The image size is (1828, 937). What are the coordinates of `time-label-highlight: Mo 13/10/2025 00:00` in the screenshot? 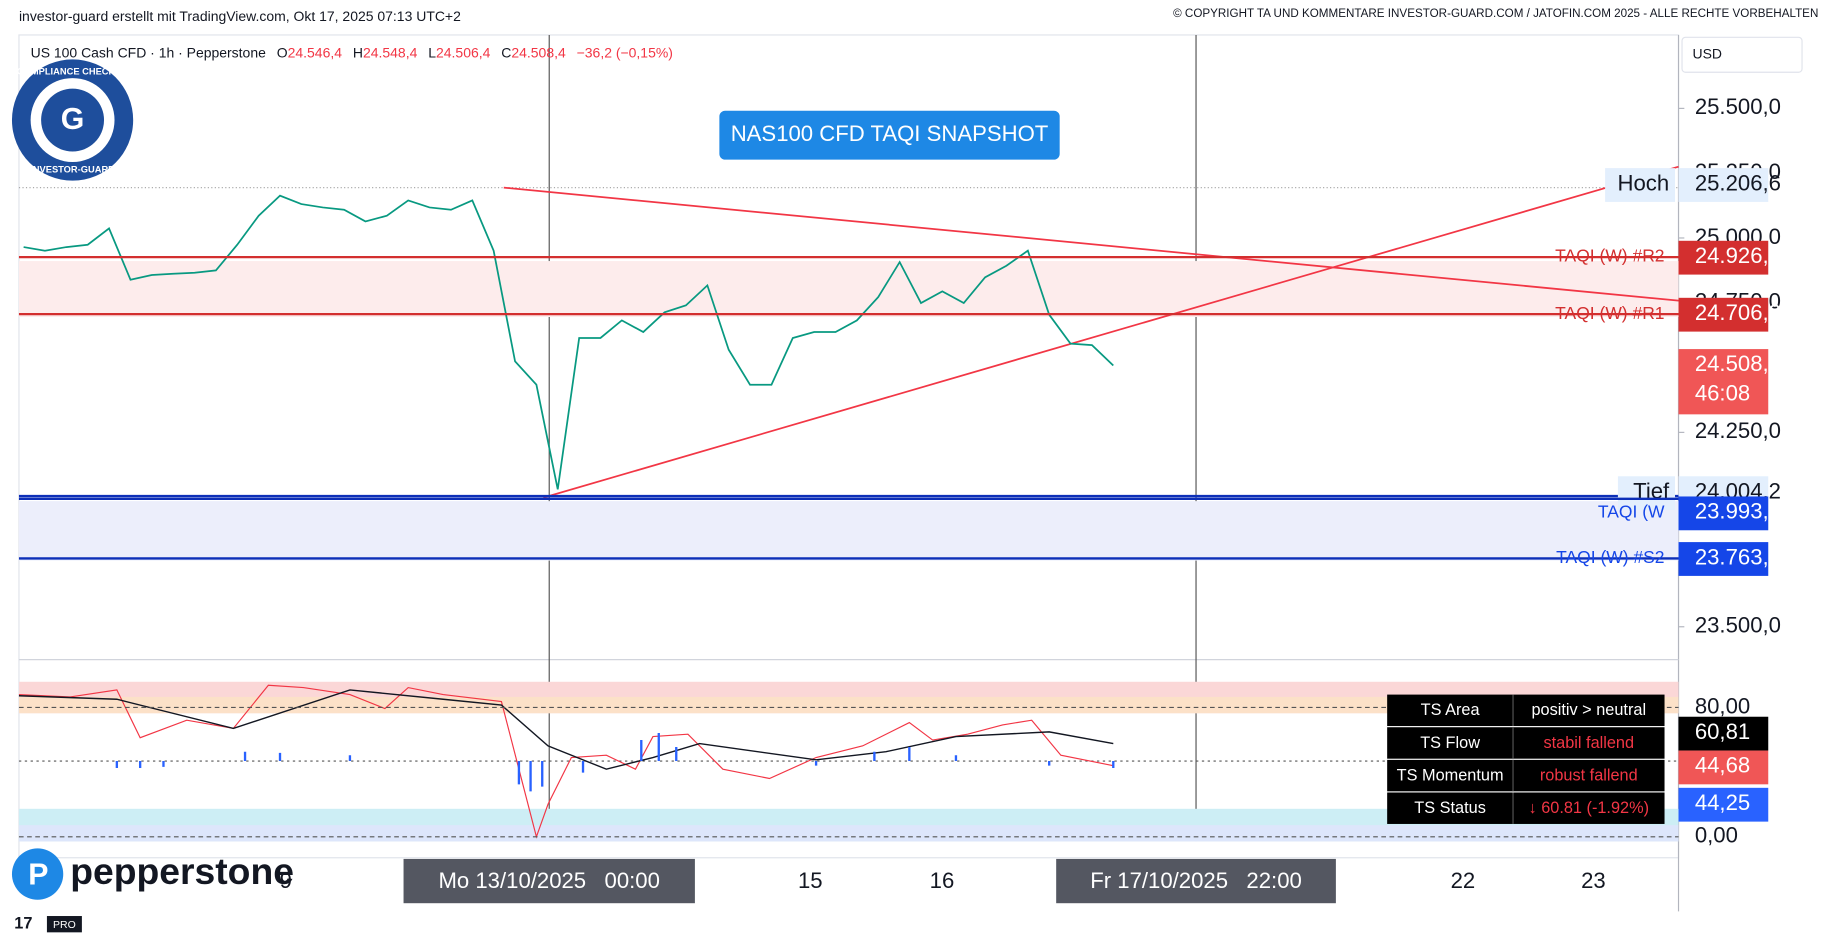 It's located at (549, 880).